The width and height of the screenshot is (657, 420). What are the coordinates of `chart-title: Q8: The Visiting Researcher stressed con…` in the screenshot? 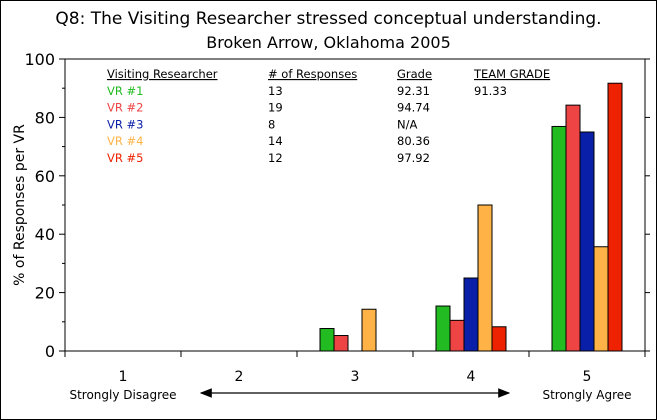 It's located at (328, 19).